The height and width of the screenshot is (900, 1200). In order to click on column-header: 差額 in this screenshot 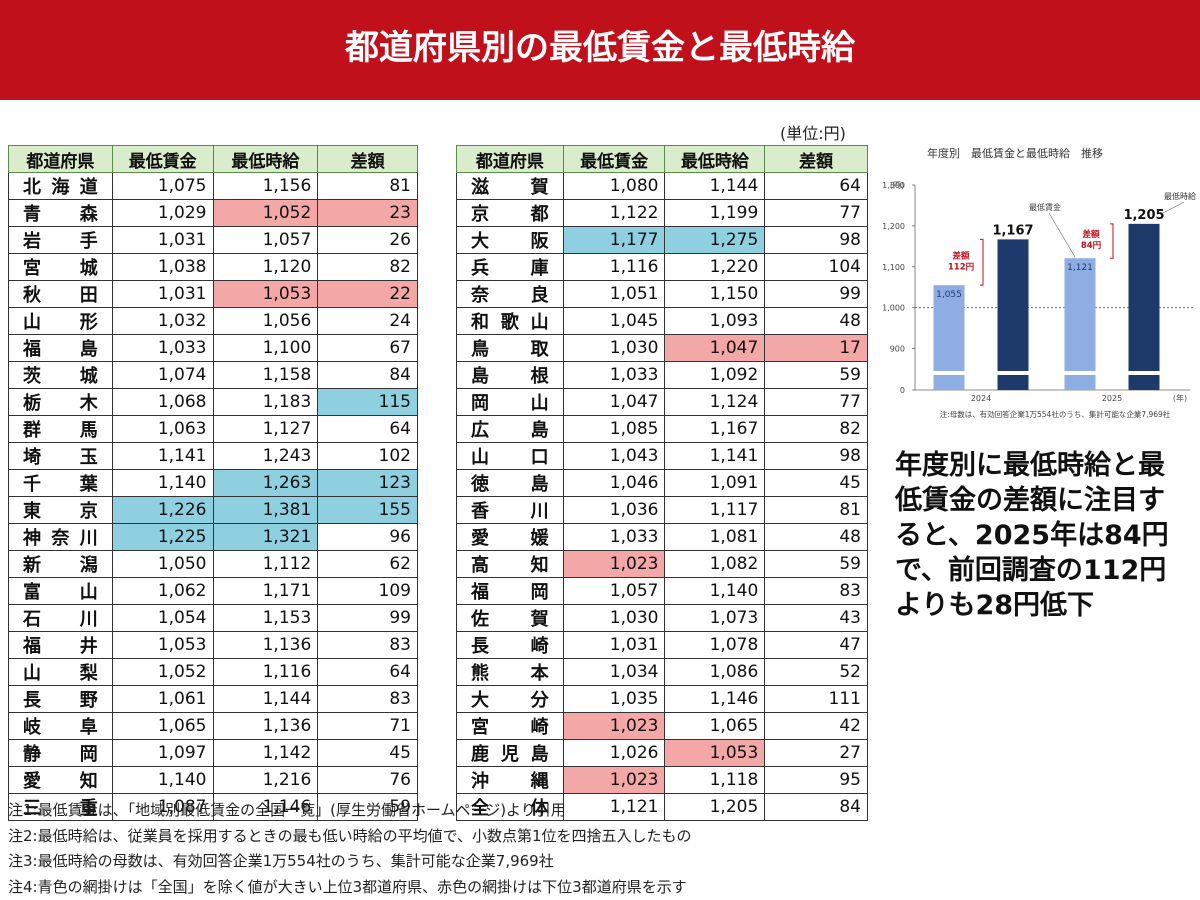, I will do `click(816, 159)`.